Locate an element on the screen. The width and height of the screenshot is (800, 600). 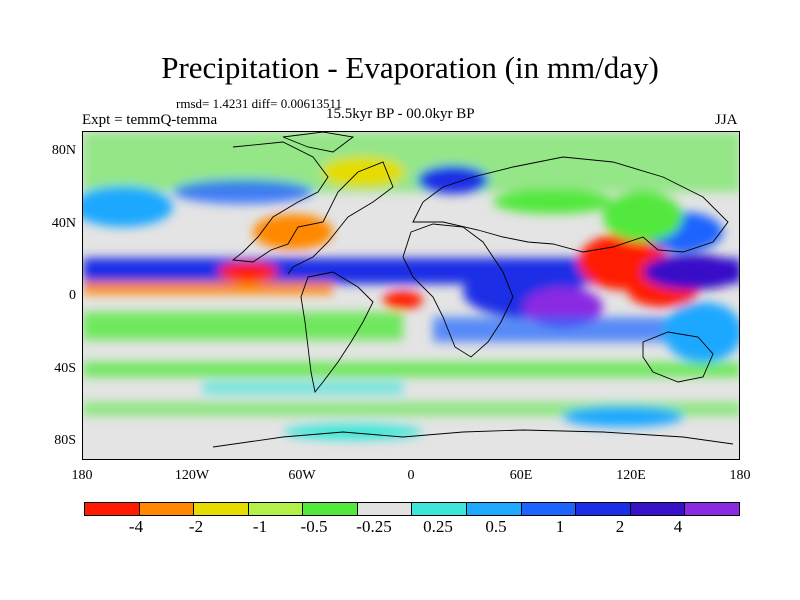
lon-tick-label: 120W is located at coordinates (192, 475).